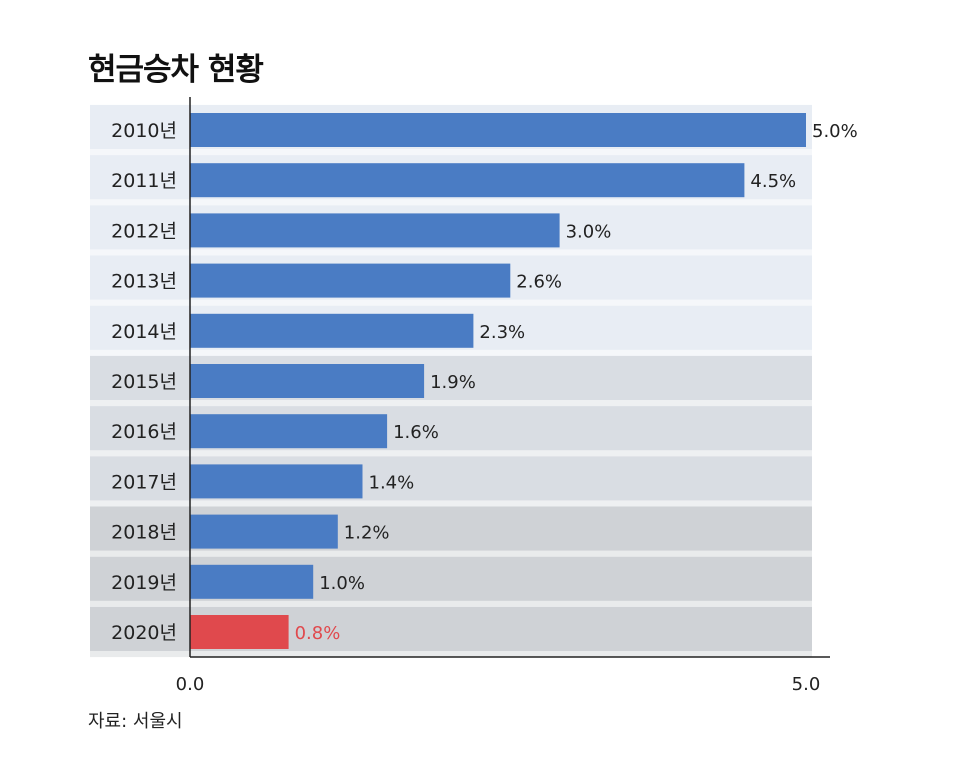  Describe the element at coordinates (144, 181) in the screenshot. I see `category-label: 2011년` at that location.